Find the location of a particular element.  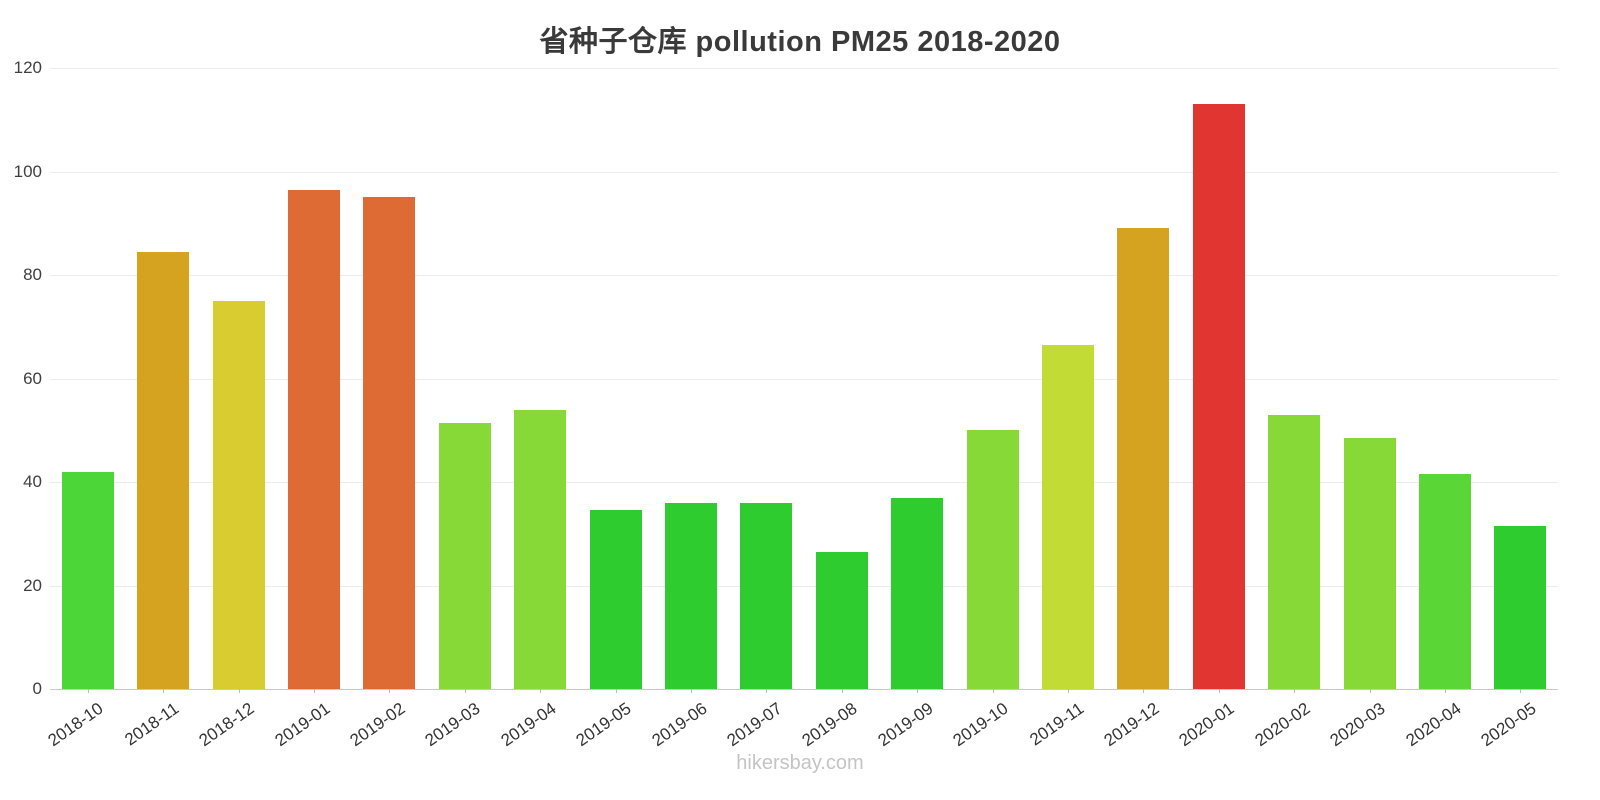

x-axis-tick-label: 2019-09 is located at coordinates (905, 724).